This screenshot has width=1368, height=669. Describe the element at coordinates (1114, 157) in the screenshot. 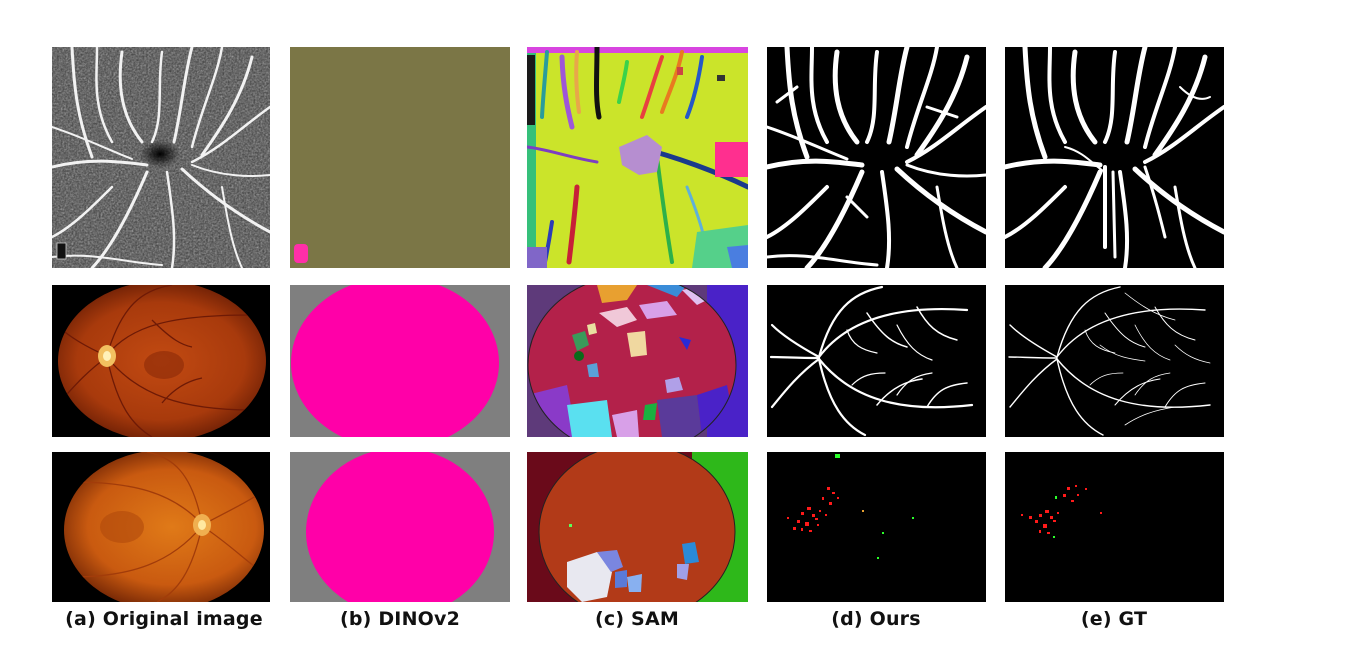

I see `octa-gt-result` at that location.